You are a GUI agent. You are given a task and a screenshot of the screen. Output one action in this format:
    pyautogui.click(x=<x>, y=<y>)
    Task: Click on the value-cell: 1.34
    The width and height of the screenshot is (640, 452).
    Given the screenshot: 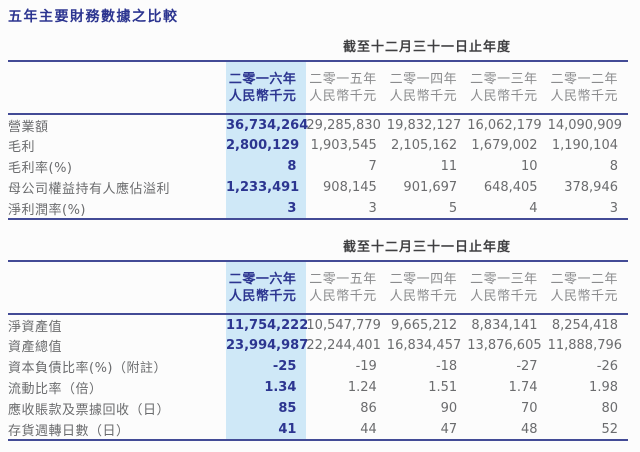 What is the action you would take?
    pyautogui.click(x=266, y=387)
    